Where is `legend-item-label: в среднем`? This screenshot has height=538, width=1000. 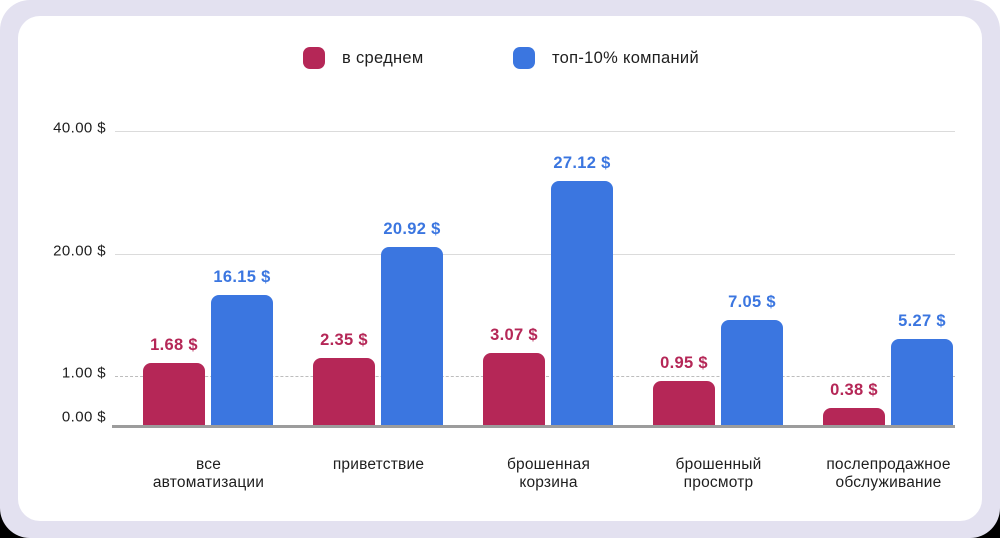
legend-item-label: в среднем is located at coordinates (383, 57).